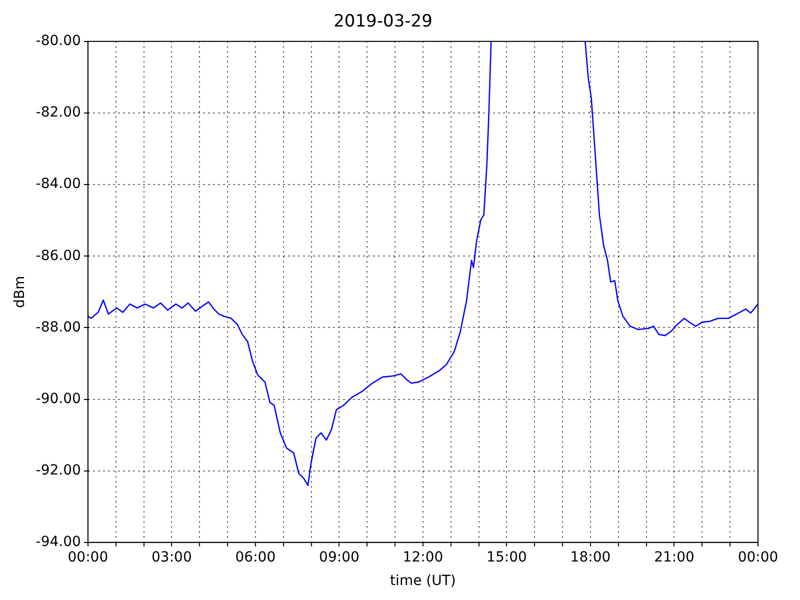 Image resolution: width=800 pixels, height=600 pixels. I want to click on chart-title: 2019-03-29, so click(383, 22).